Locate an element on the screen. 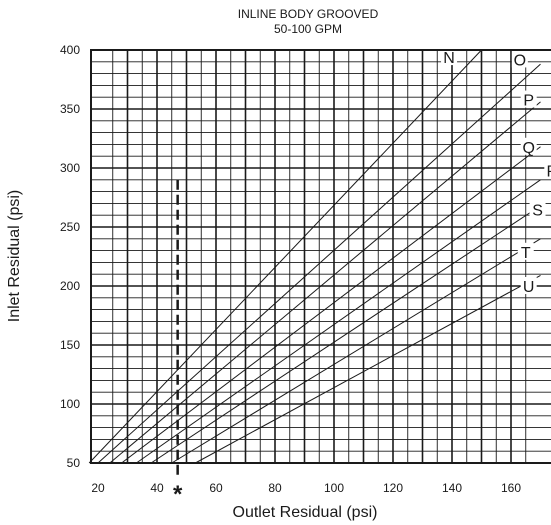  series-label-bg-n is located at coordinates (449, 57).